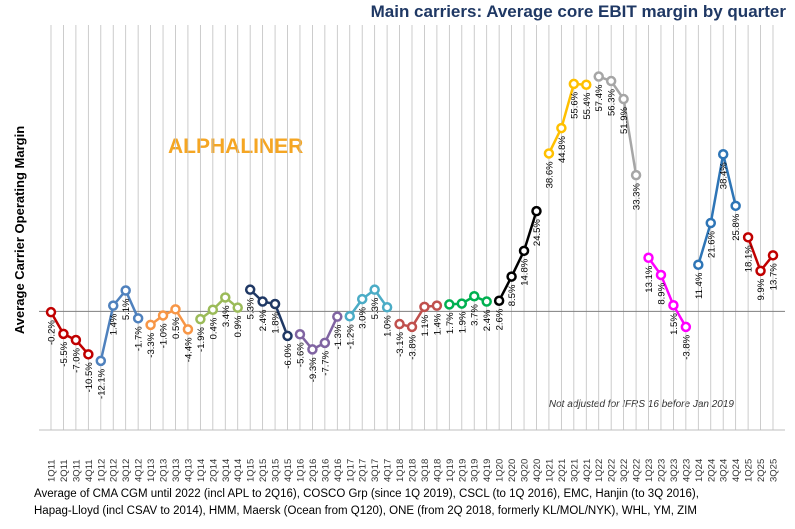 This screenshot has width=795, height=529. I want to click on data-label: 0.9%, so click(238, 326).